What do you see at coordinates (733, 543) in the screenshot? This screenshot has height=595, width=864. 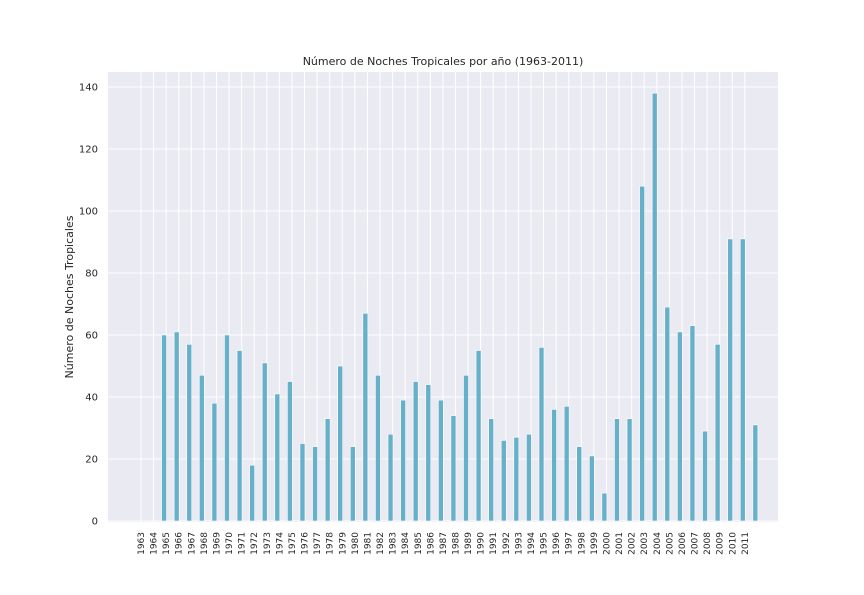 I see `x-tick-label: 2010` at bounding box center [733, 543].